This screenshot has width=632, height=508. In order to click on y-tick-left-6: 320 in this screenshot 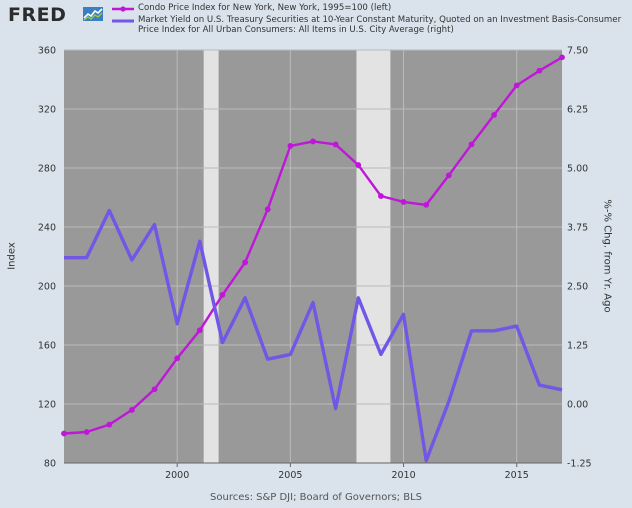, I will do `click(47, 110)`.